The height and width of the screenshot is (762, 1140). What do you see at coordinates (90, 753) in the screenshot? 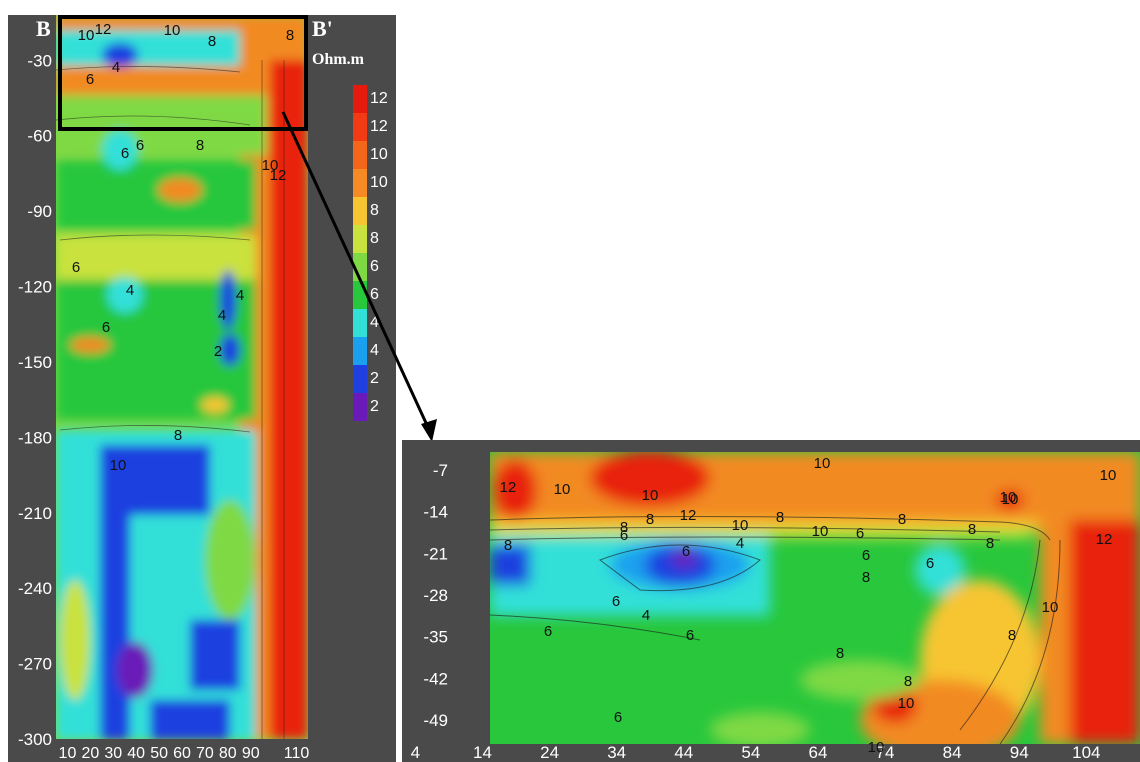
I see `x-tick-label: 20` at bounding box center [90, 753].